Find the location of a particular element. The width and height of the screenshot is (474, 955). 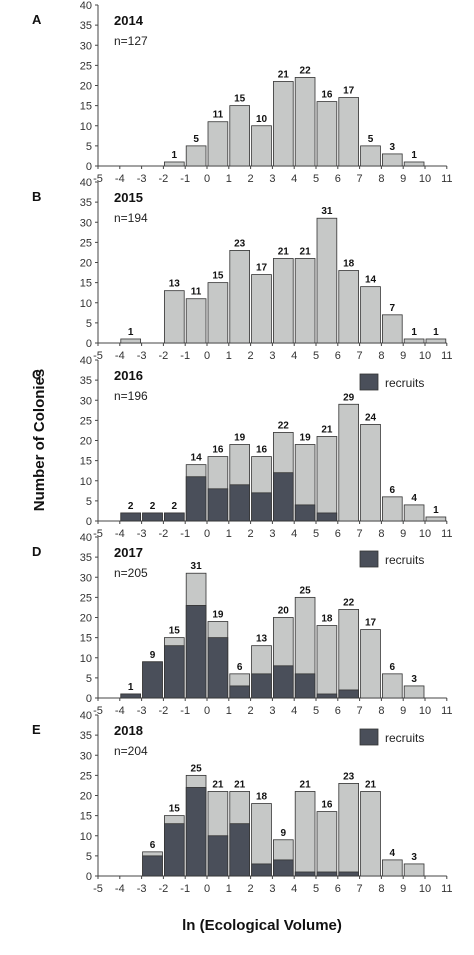

bar-value-label: 29 is located at coordinates (349, 397).